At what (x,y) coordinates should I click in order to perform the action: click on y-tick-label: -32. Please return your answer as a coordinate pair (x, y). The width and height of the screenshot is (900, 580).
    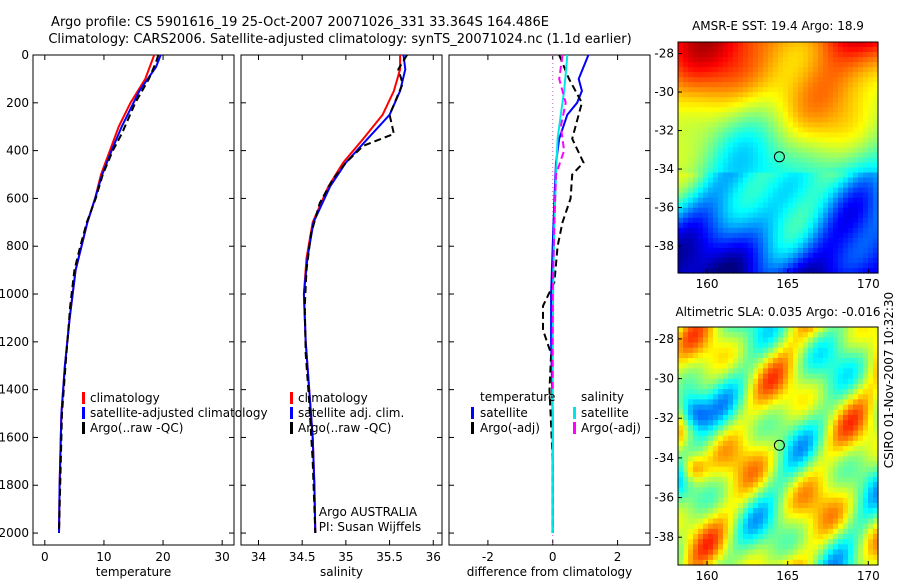
    Looking at the image, I should click on (664, 131).